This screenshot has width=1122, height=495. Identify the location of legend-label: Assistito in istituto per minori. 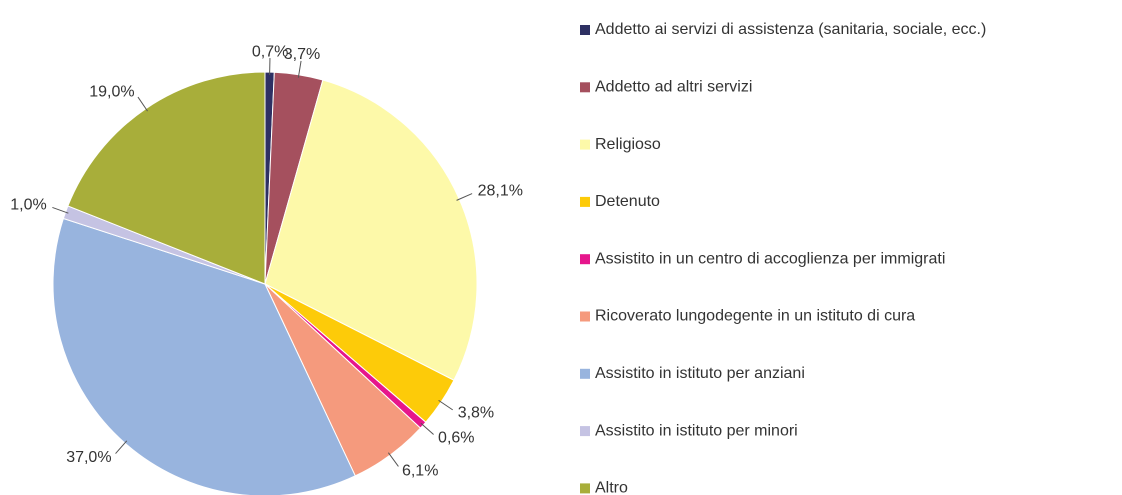
(696, 430).